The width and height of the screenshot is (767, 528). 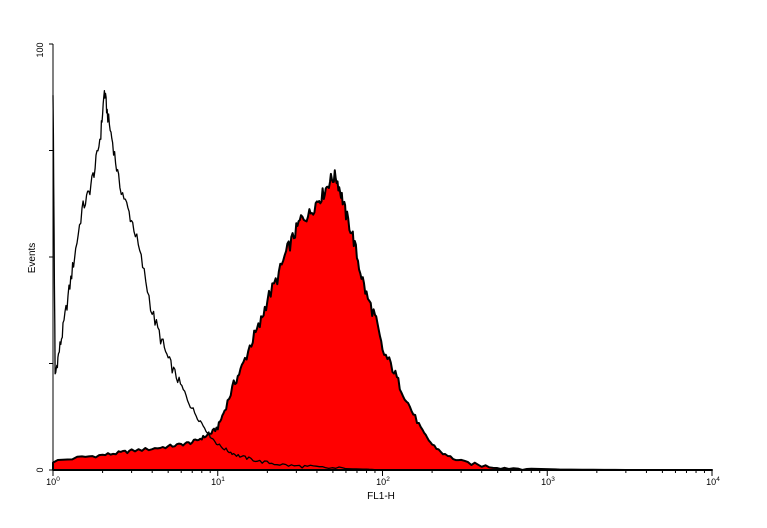 I want to click on x-tick-label-10: 10¹, so click(x=218, y=481).